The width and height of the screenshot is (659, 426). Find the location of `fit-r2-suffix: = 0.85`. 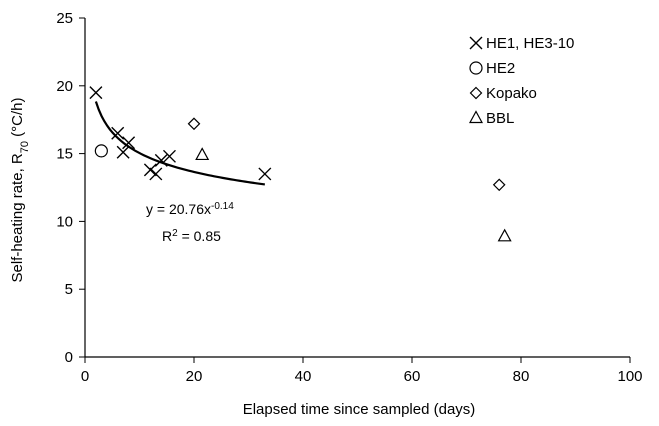

fit-r2-suffix: = 0.85 is located at coordinates (199, 236).